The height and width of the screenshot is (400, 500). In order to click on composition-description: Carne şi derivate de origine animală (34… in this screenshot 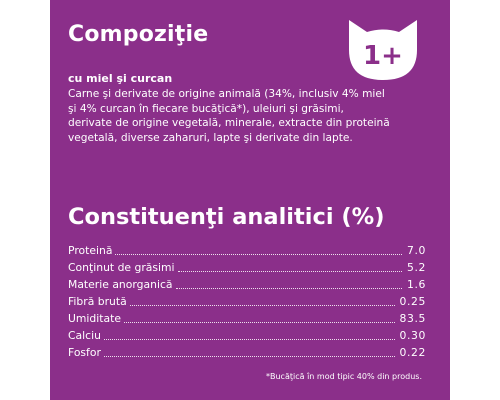, I will do `click(229, 116)`.